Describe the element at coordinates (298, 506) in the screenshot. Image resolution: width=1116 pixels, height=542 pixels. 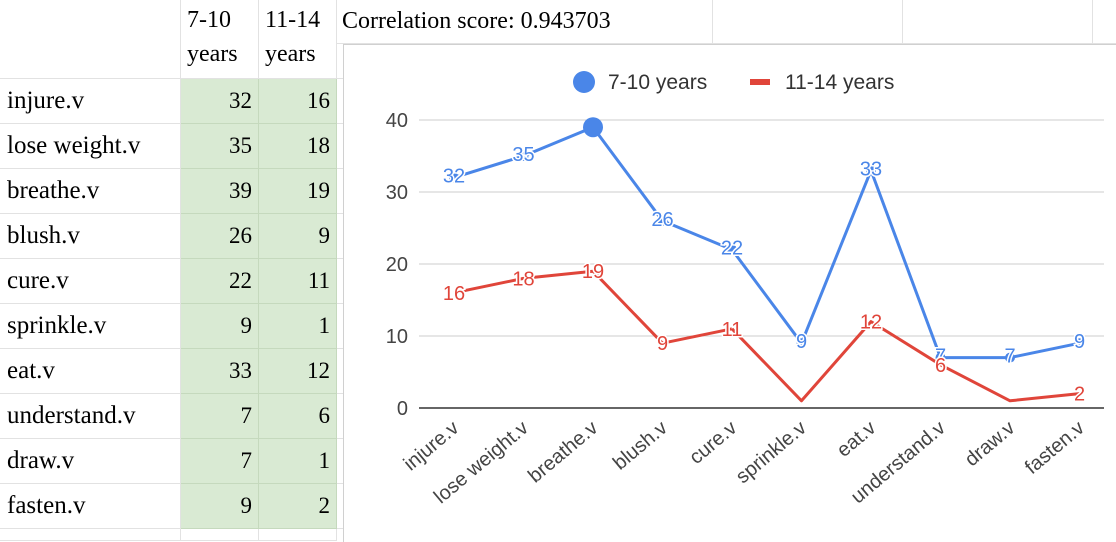
I see `value-cell-11-14: 2` at that location.